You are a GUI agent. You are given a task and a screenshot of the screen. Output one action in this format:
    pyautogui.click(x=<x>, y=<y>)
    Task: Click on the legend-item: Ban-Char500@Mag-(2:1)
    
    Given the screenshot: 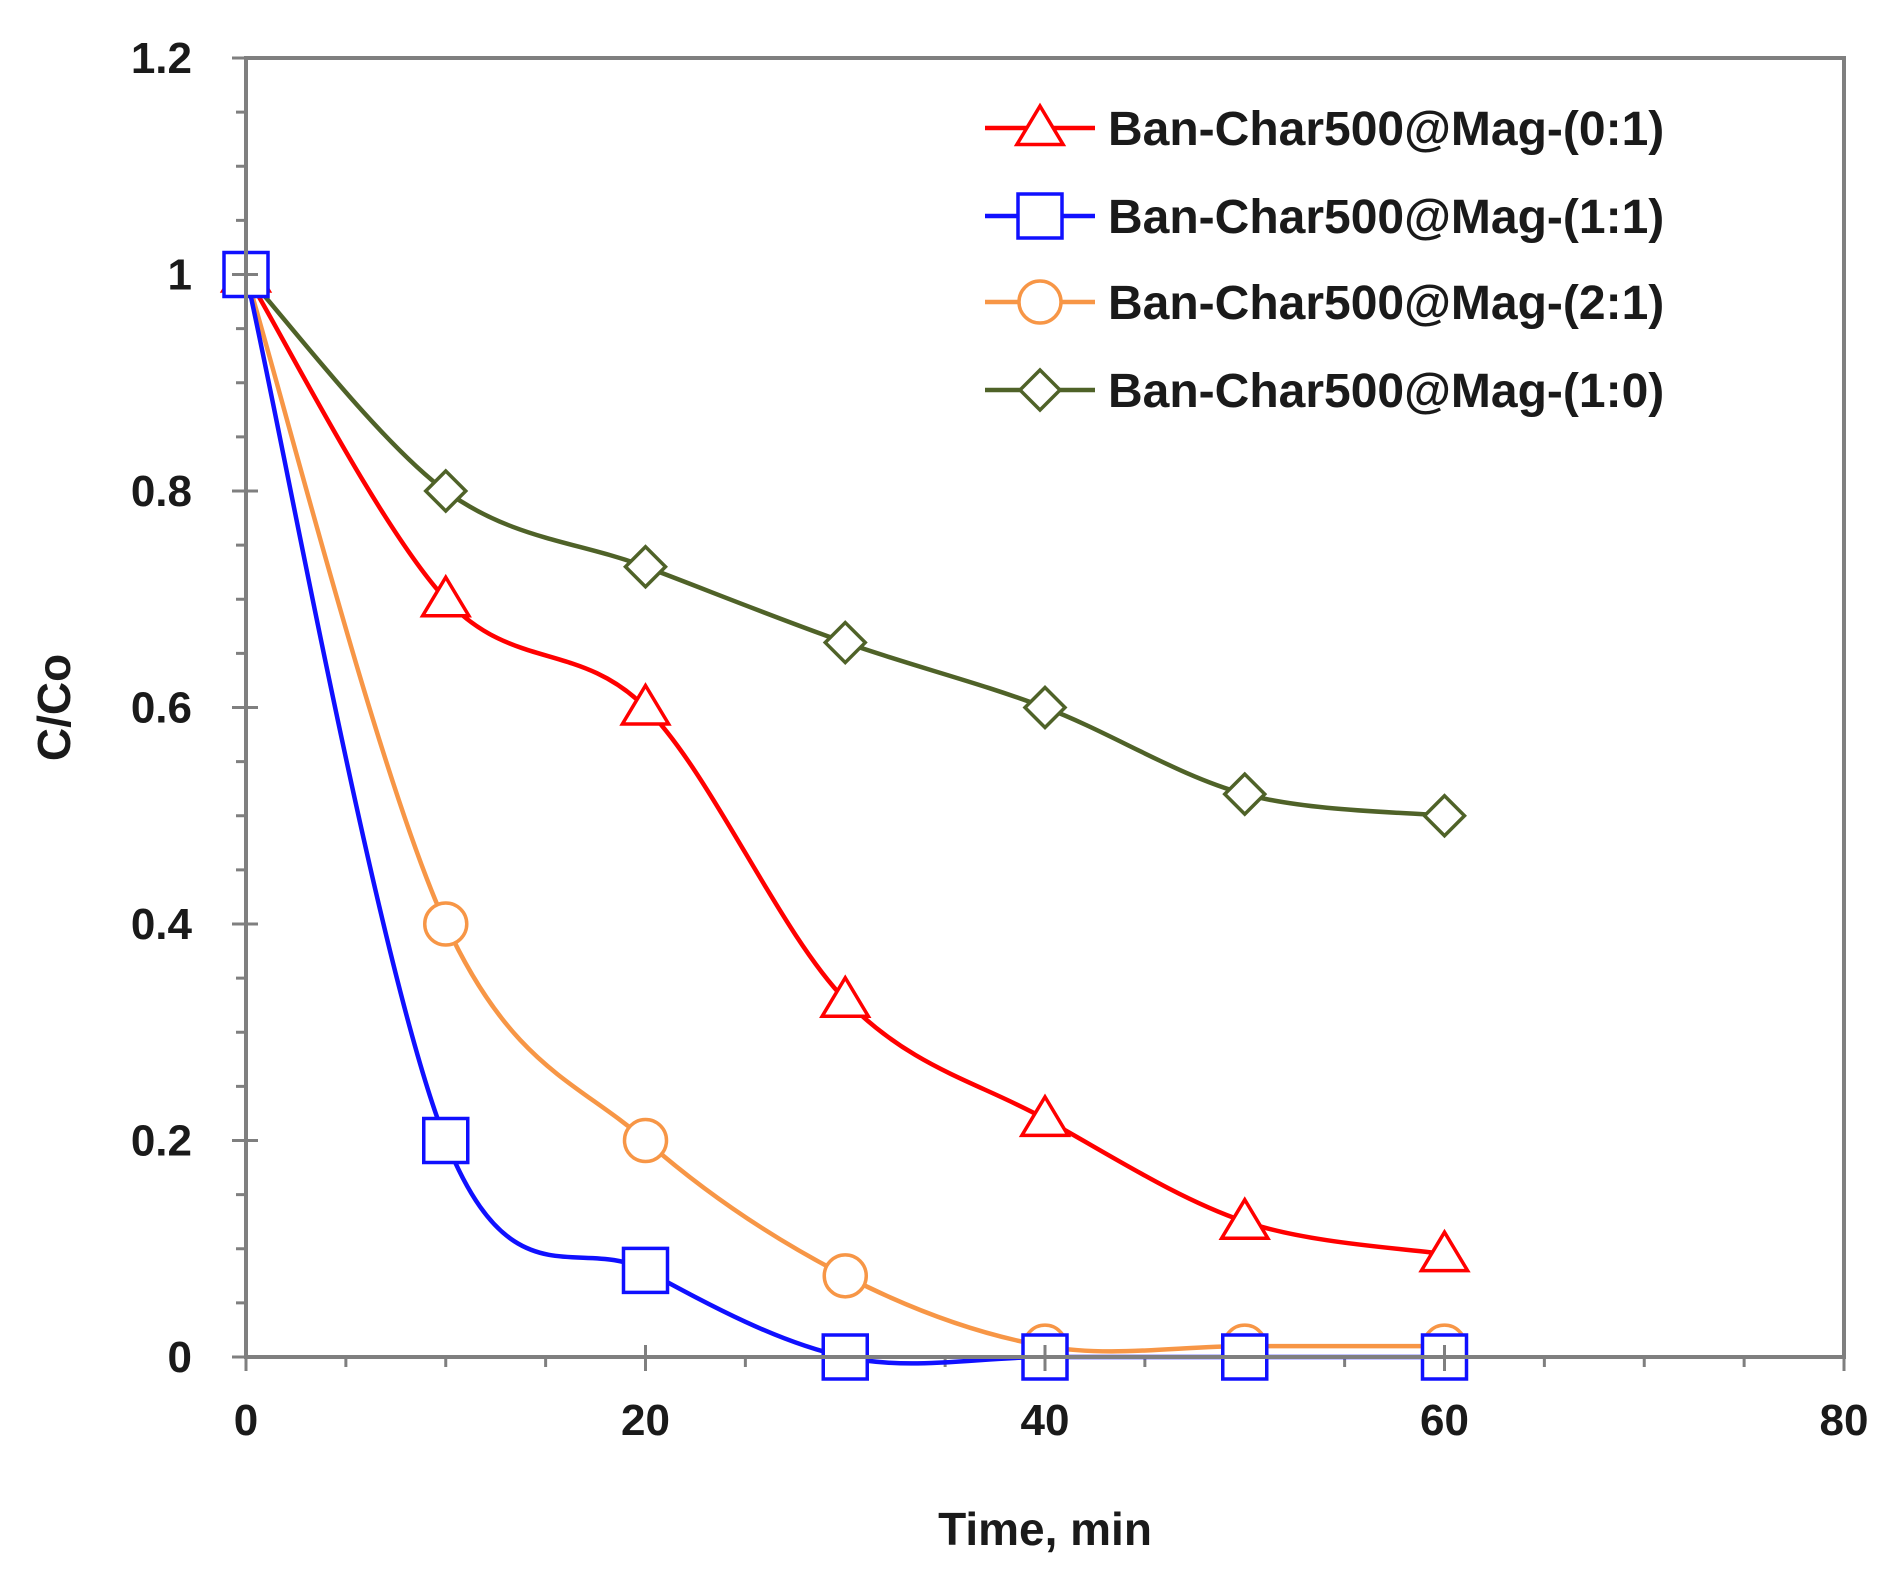 What is the action you would take?
    pyautogui.click(x=1324, y=303)
    